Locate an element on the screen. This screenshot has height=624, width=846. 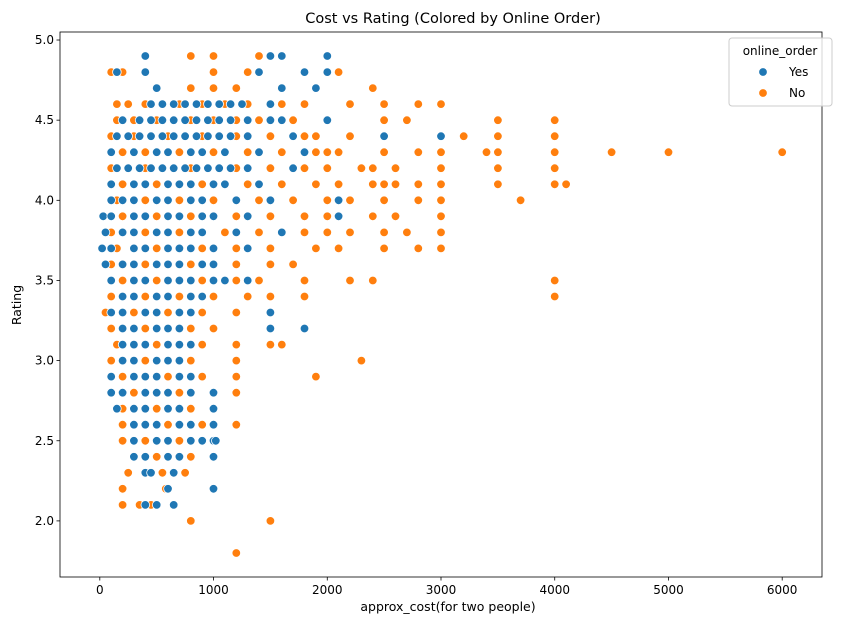
x-tick-label: 4000 is located at coordinates (554, 590).